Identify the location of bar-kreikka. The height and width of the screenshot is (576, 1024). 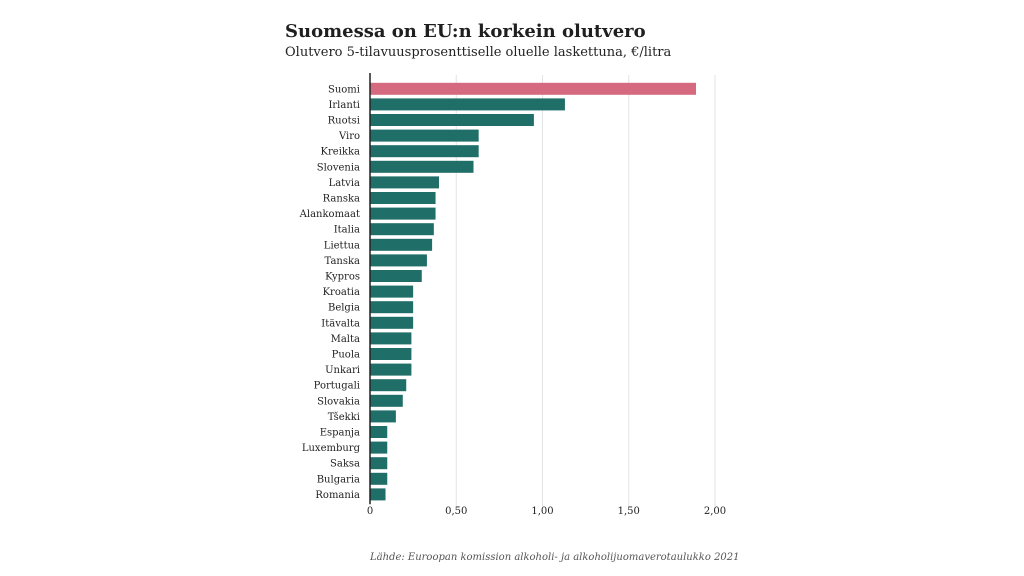
(424, 151).